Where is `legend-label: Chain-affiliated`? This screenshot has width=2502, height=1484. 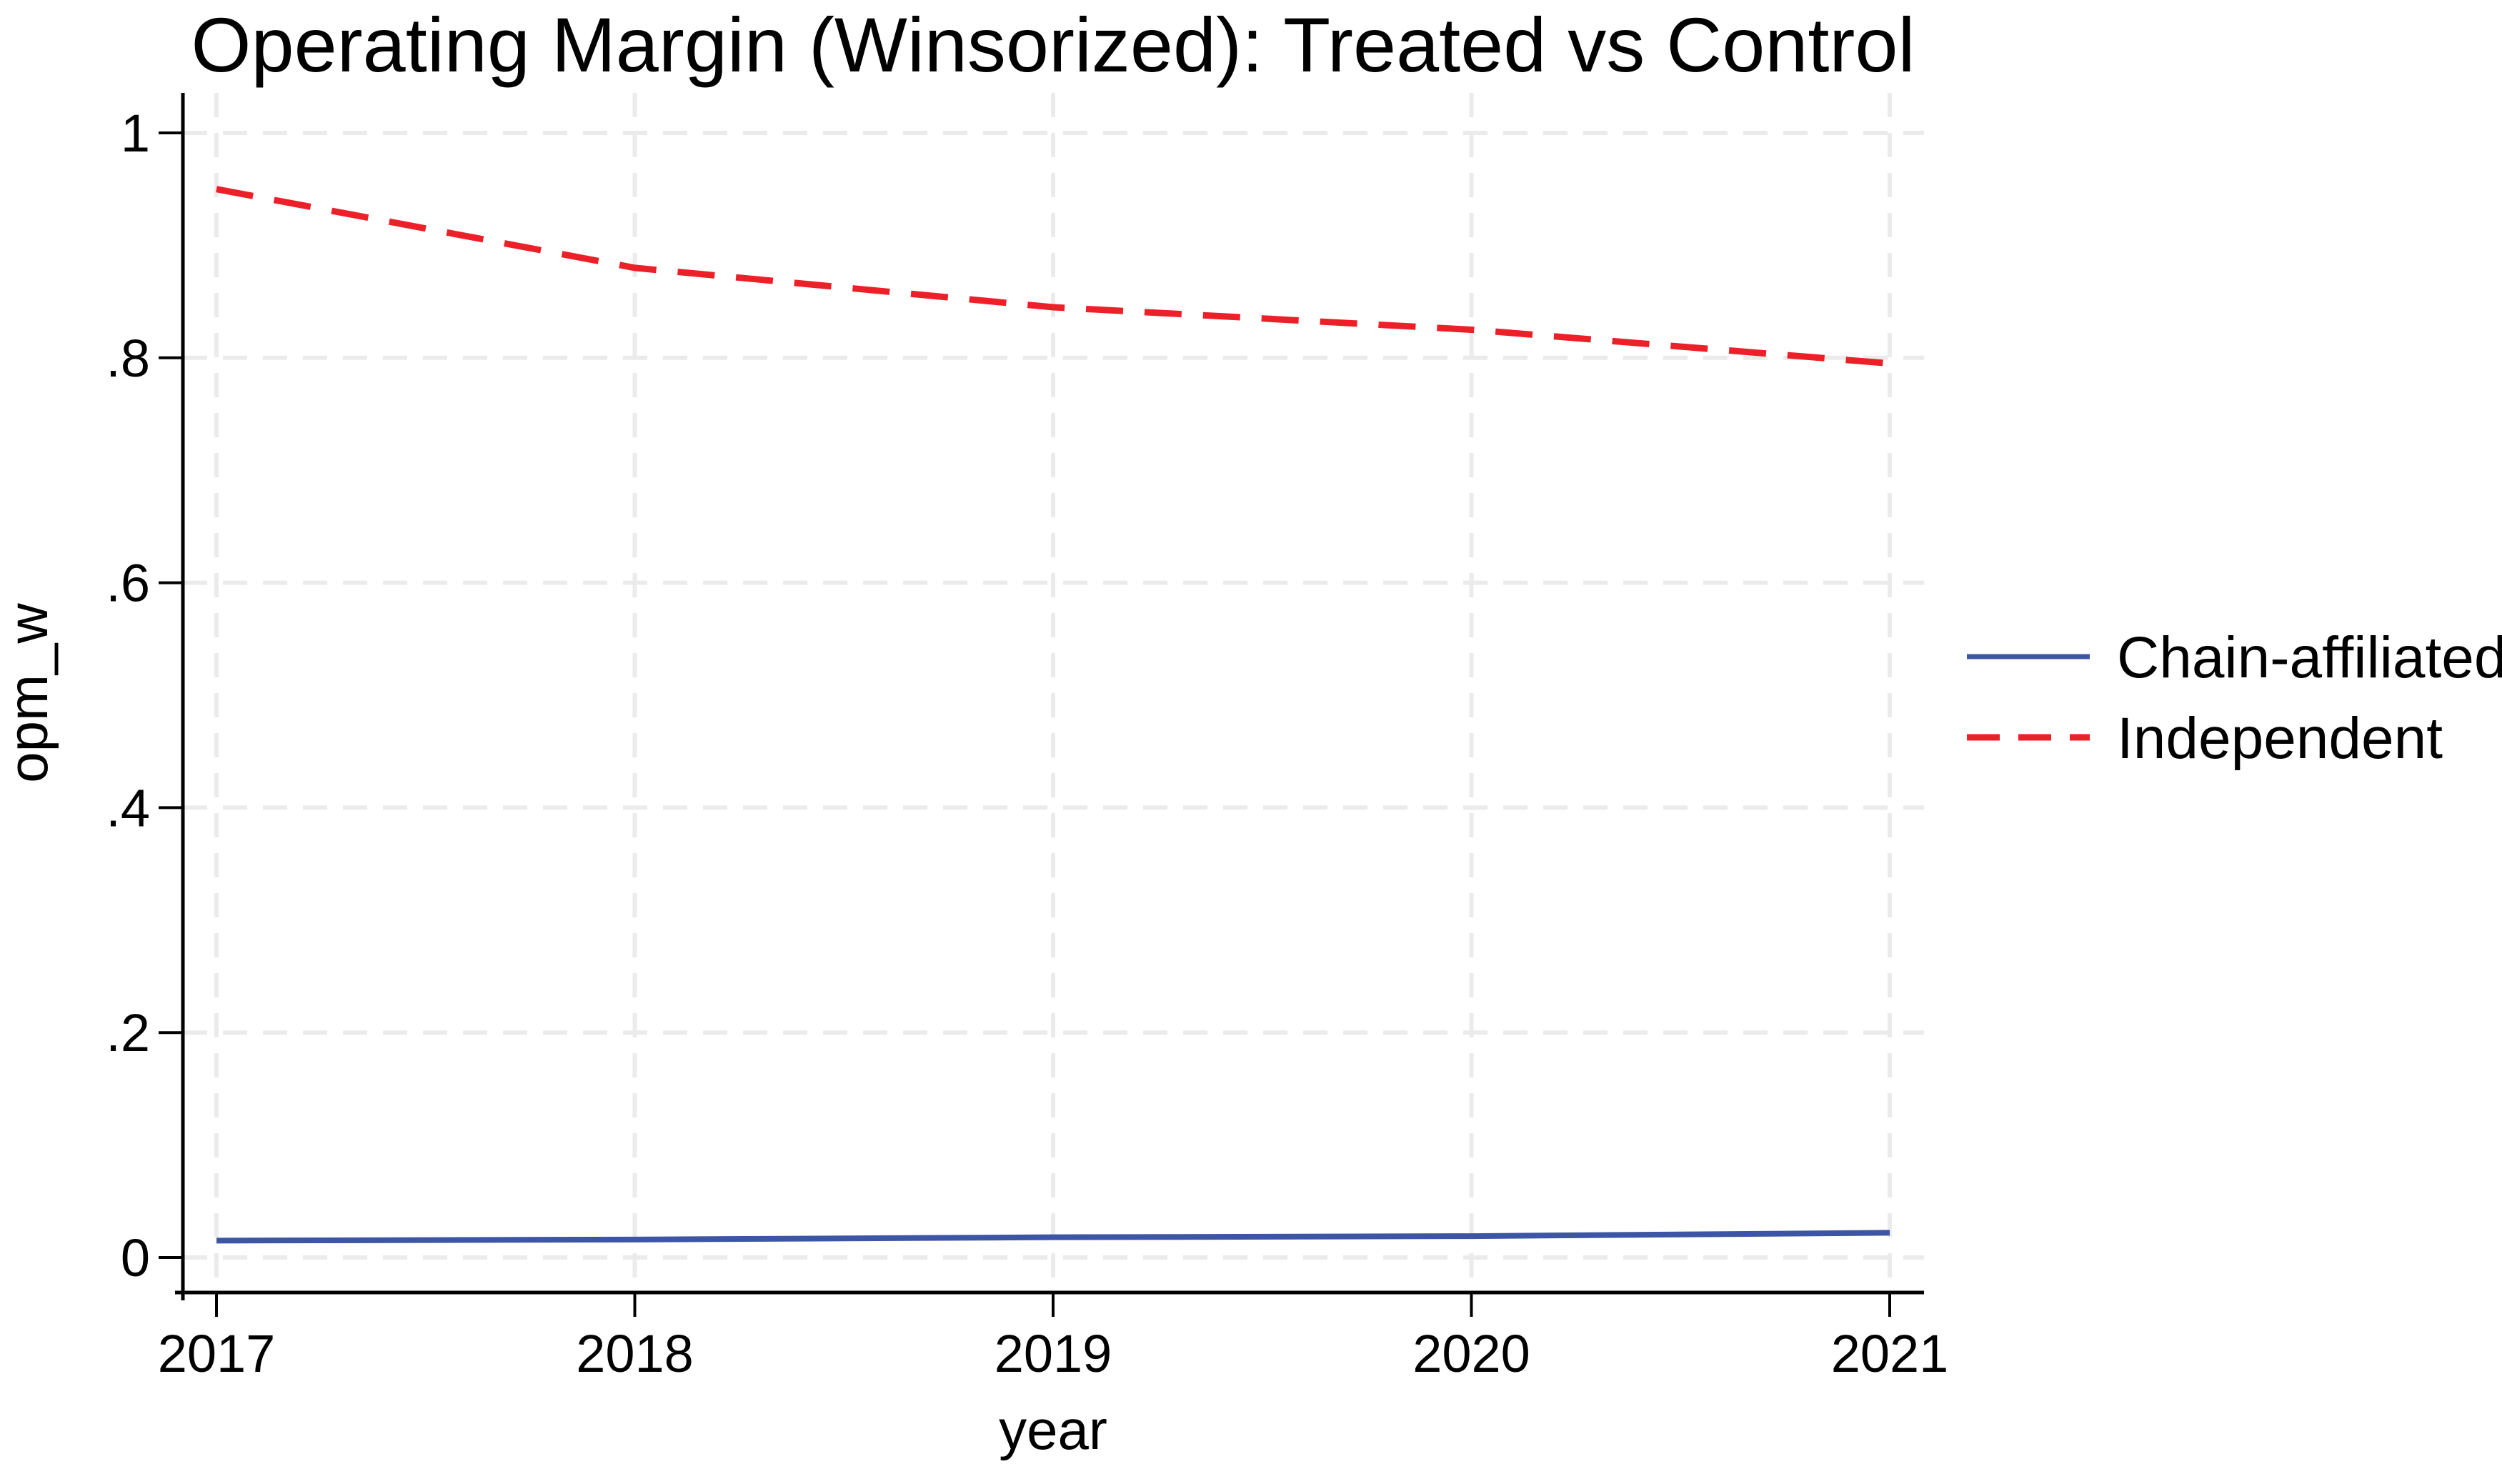
legend-label: Chain-affiliated is located at coordinates (2309, 658).